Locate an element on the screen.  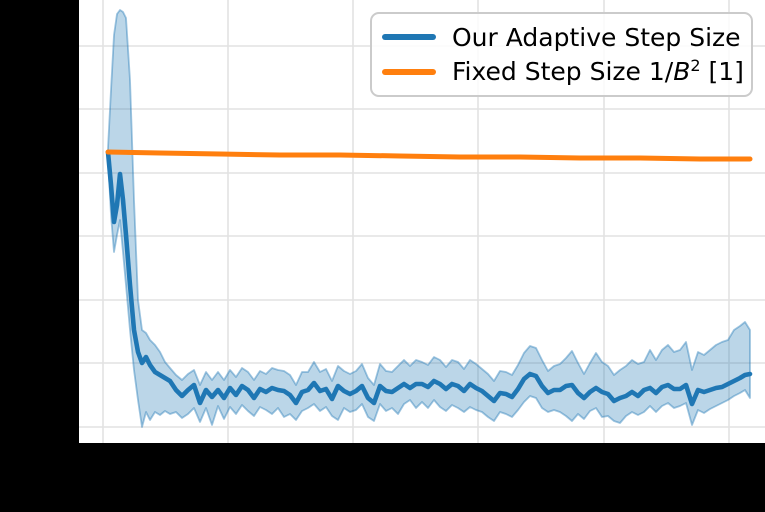
legend-label-adaptive: Our Adaptive Step Size is located at coordinates (596, 37).